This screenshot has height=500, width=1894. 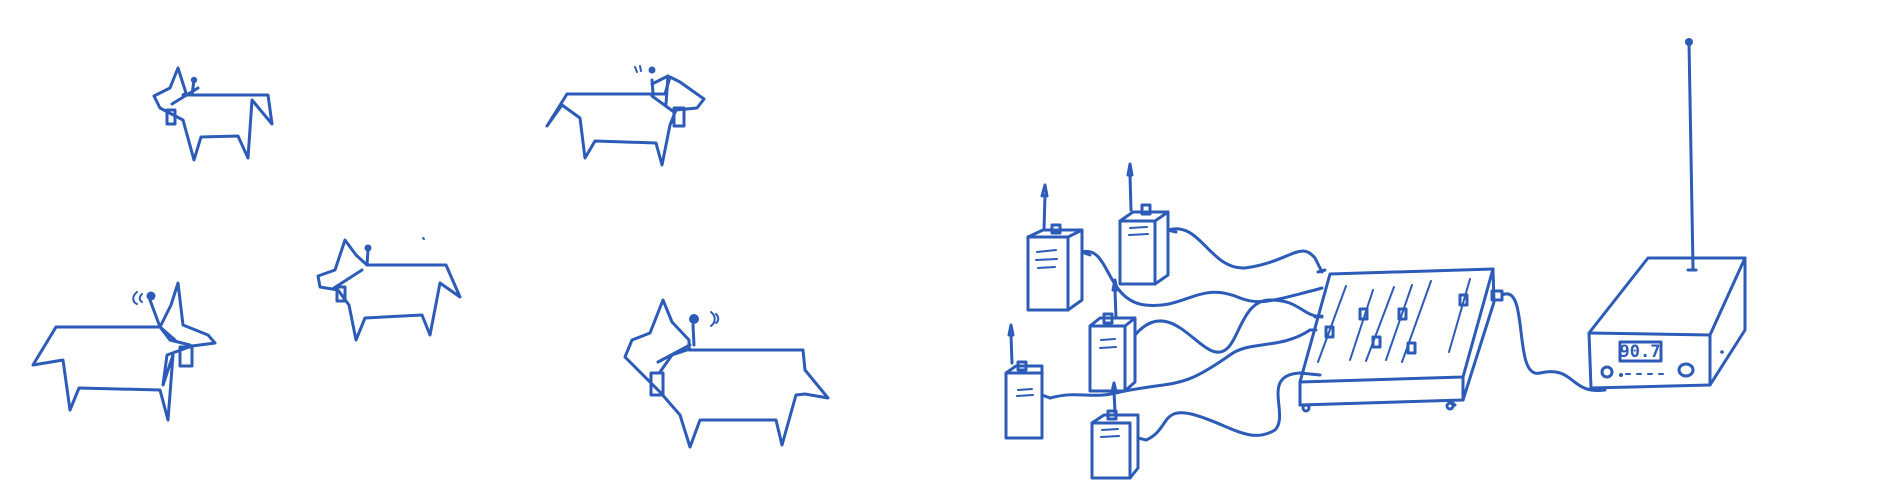 I want to click on audio-cables, so click(x=1186, y=334).